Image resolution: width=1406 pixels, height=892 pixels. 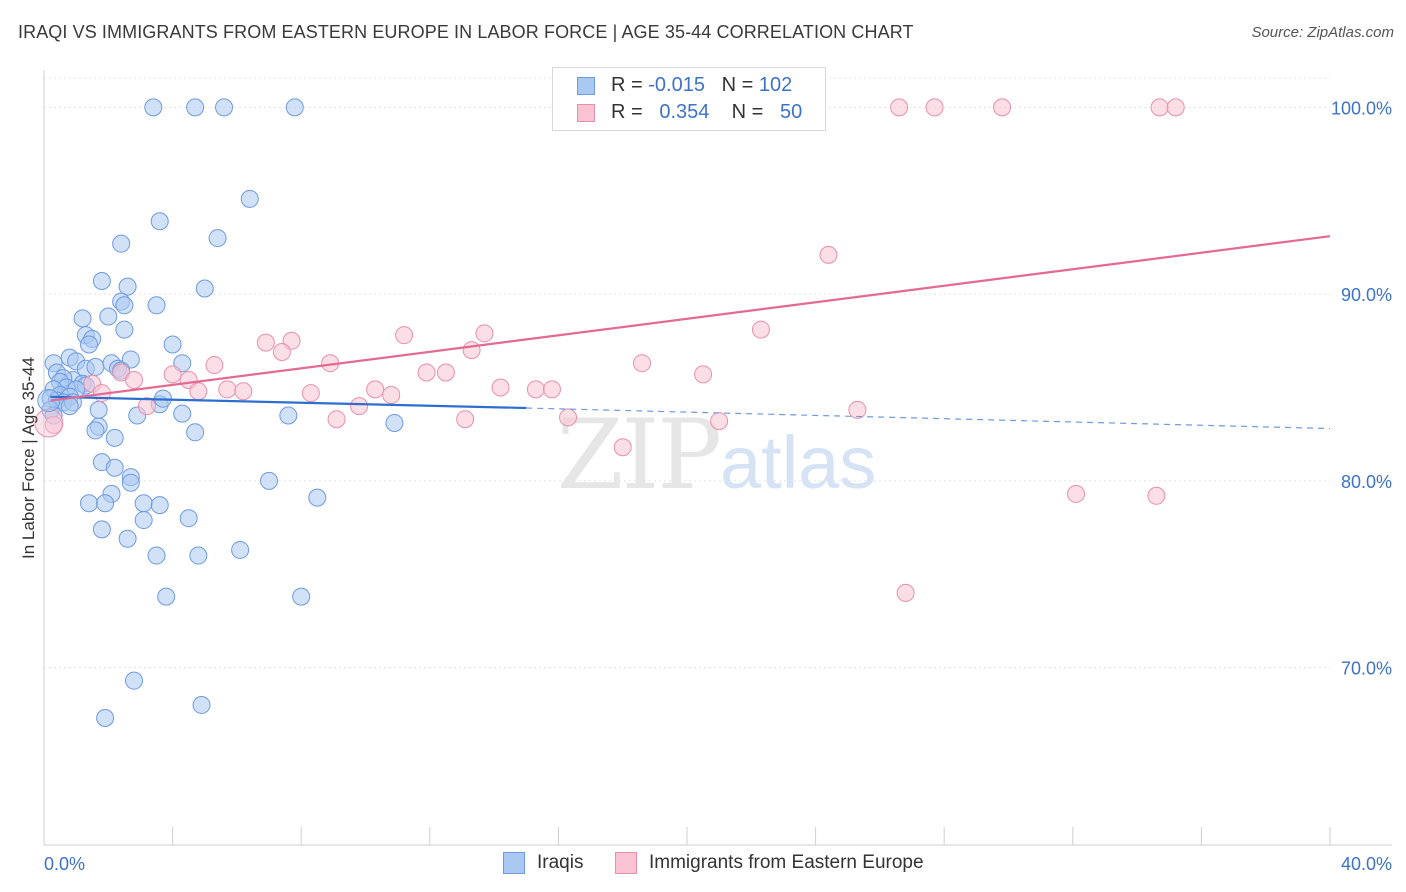 I want to click on y-axis-label: In Labor Force | Age 35-44, so click(x=28, y=458).